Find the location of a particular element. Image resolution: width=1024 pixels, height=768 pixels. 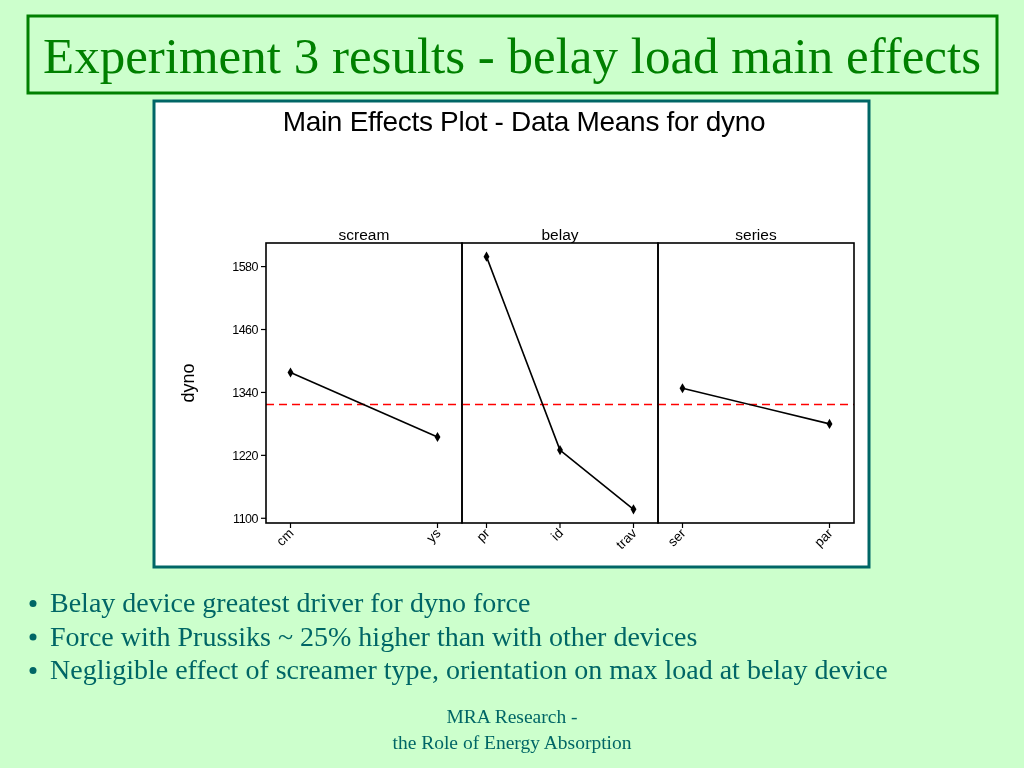

x-tick-label: trav is located at coordinates (626, 539).